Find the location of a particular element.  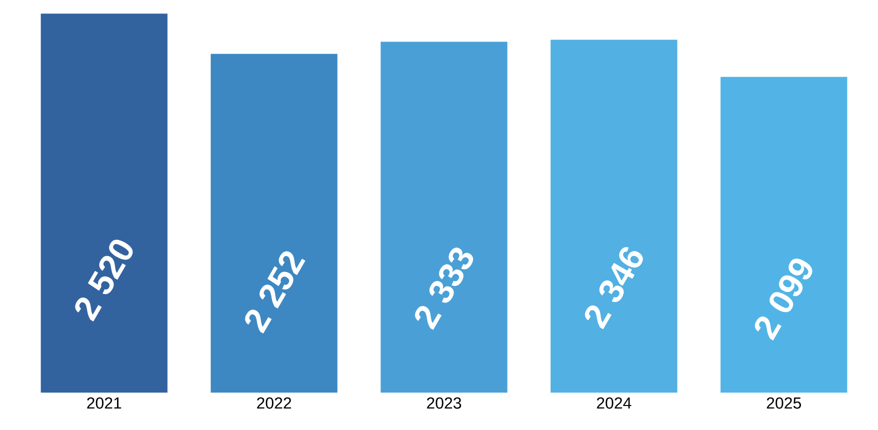

x-tick-label: 2021 is located at coordinates (104, 403).